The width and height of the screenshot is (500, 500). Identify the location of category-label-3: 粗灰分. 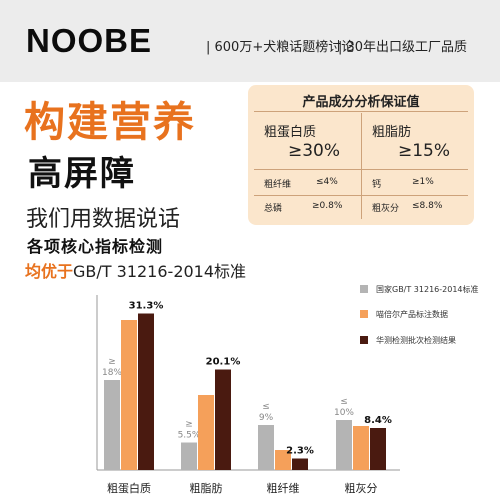
(361, 488).